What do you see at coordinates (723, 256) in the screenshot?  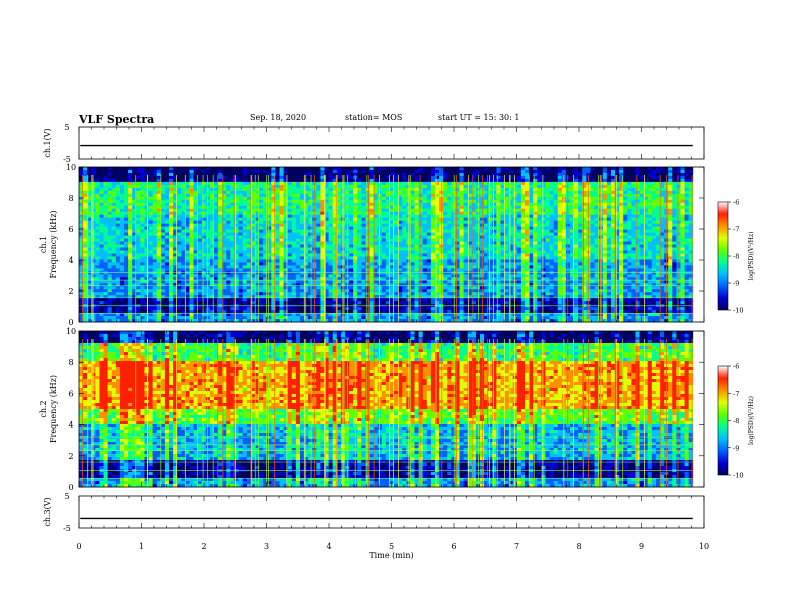 I see `ch1-colorbar-bar` at bounding box center [723, 256].